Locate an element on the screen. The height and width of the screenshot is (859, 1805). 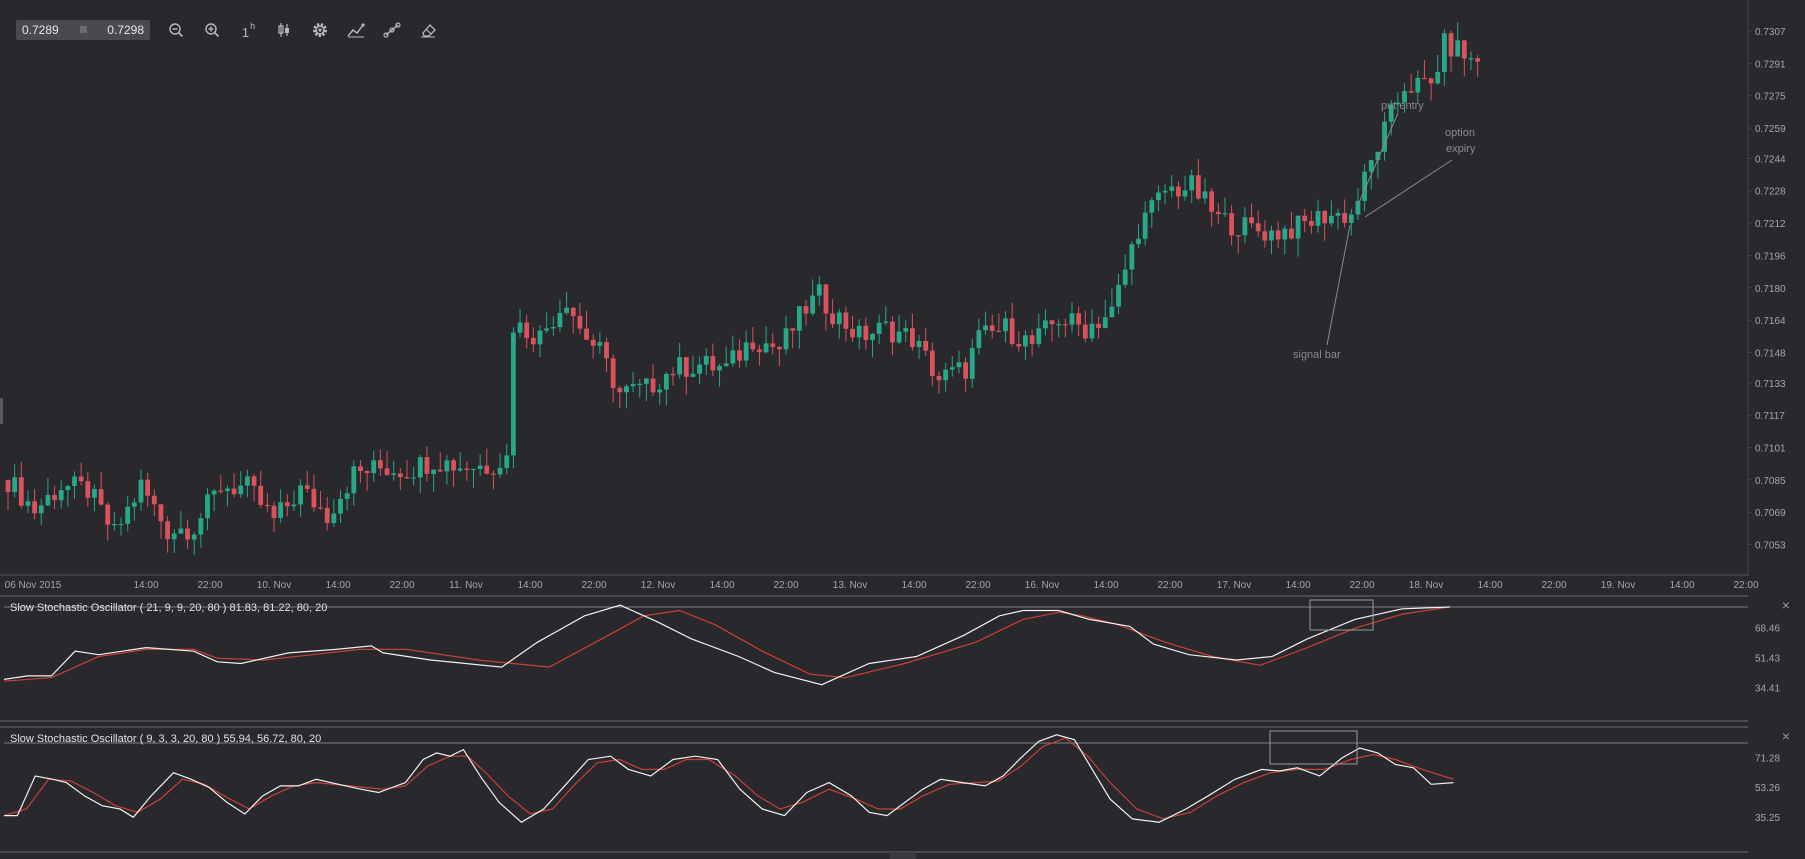
interval-suffix: h is located at coordinates (253, 25).